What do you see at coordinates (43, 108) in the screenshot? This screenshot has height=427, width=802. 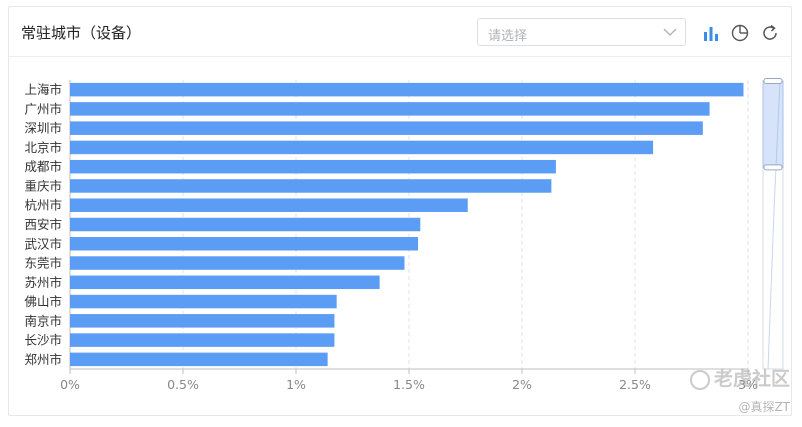 I see `category-label: 广州市` at bounding box center [43, 108].